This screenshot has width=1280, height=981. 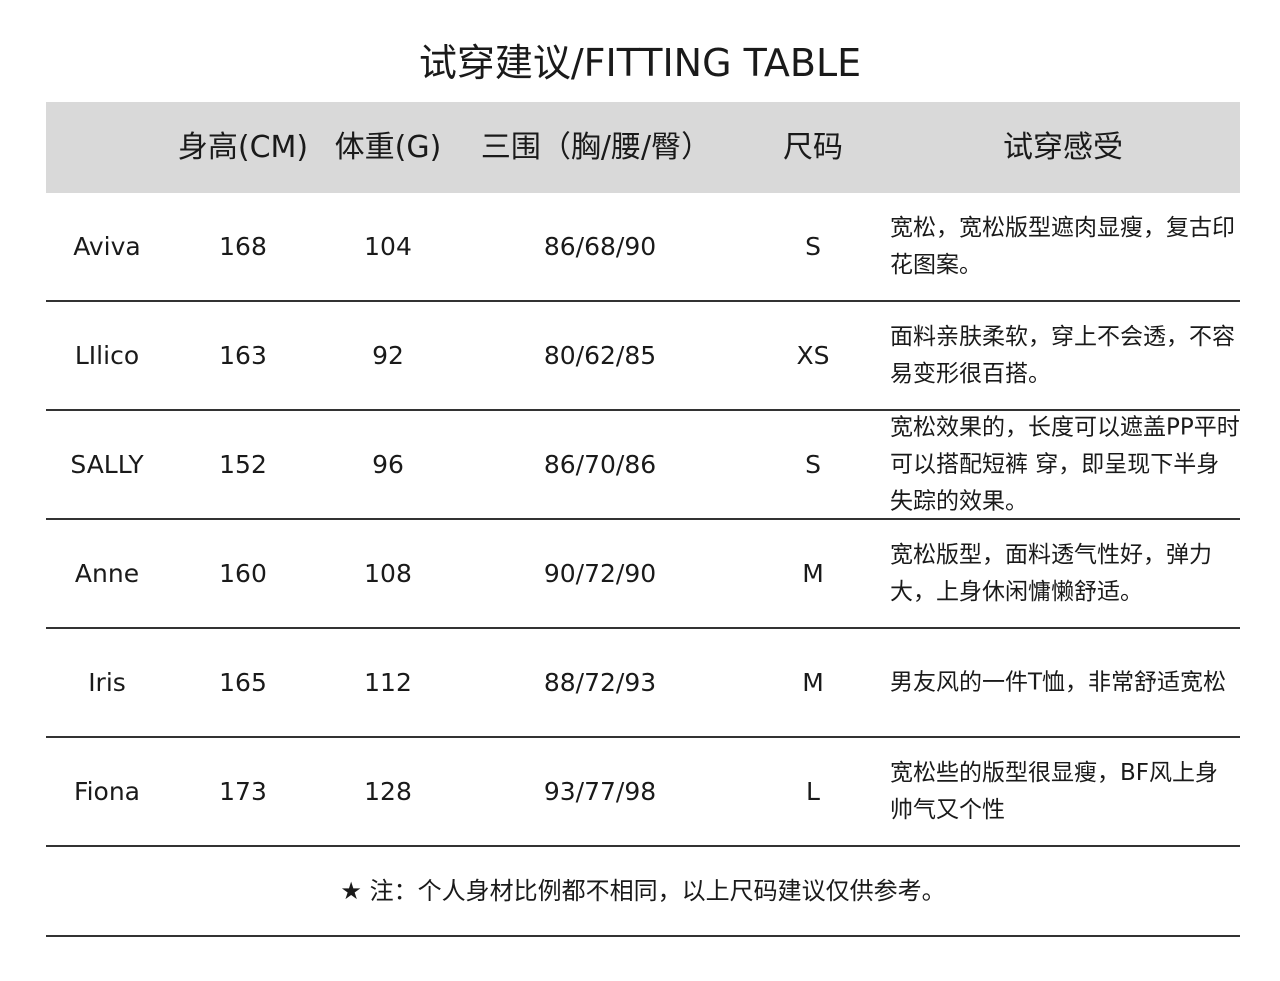 What do you see at coordinates (643, 892) in the screenshot?
I see `footnote: ★ 注：个人身材比例都不相同，以上尺码建议仅供参考。` at bounding box center [643, 892].